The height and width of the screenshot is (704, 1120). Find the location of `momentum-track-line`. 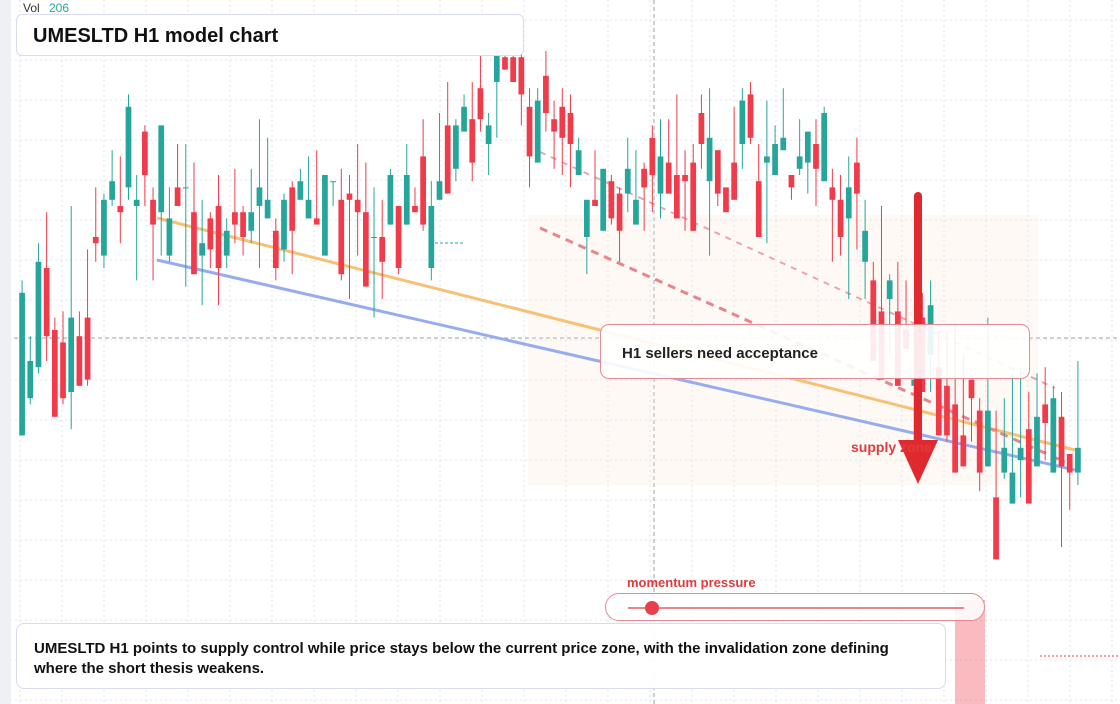

momentum-track-line is located at coordinates (796, 608).